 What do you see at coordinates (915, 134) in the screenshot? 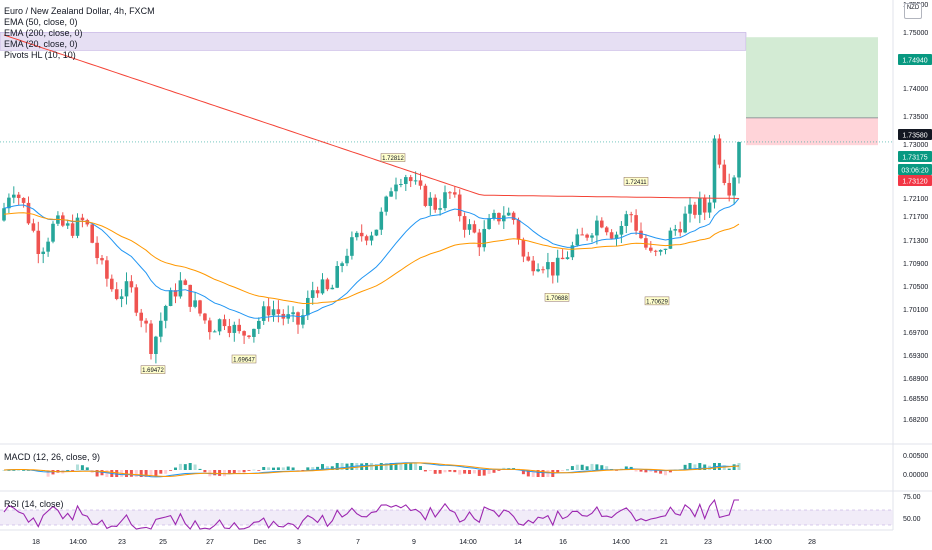
I see `price-tag: 1.73580` at bounding box center [915, 134].